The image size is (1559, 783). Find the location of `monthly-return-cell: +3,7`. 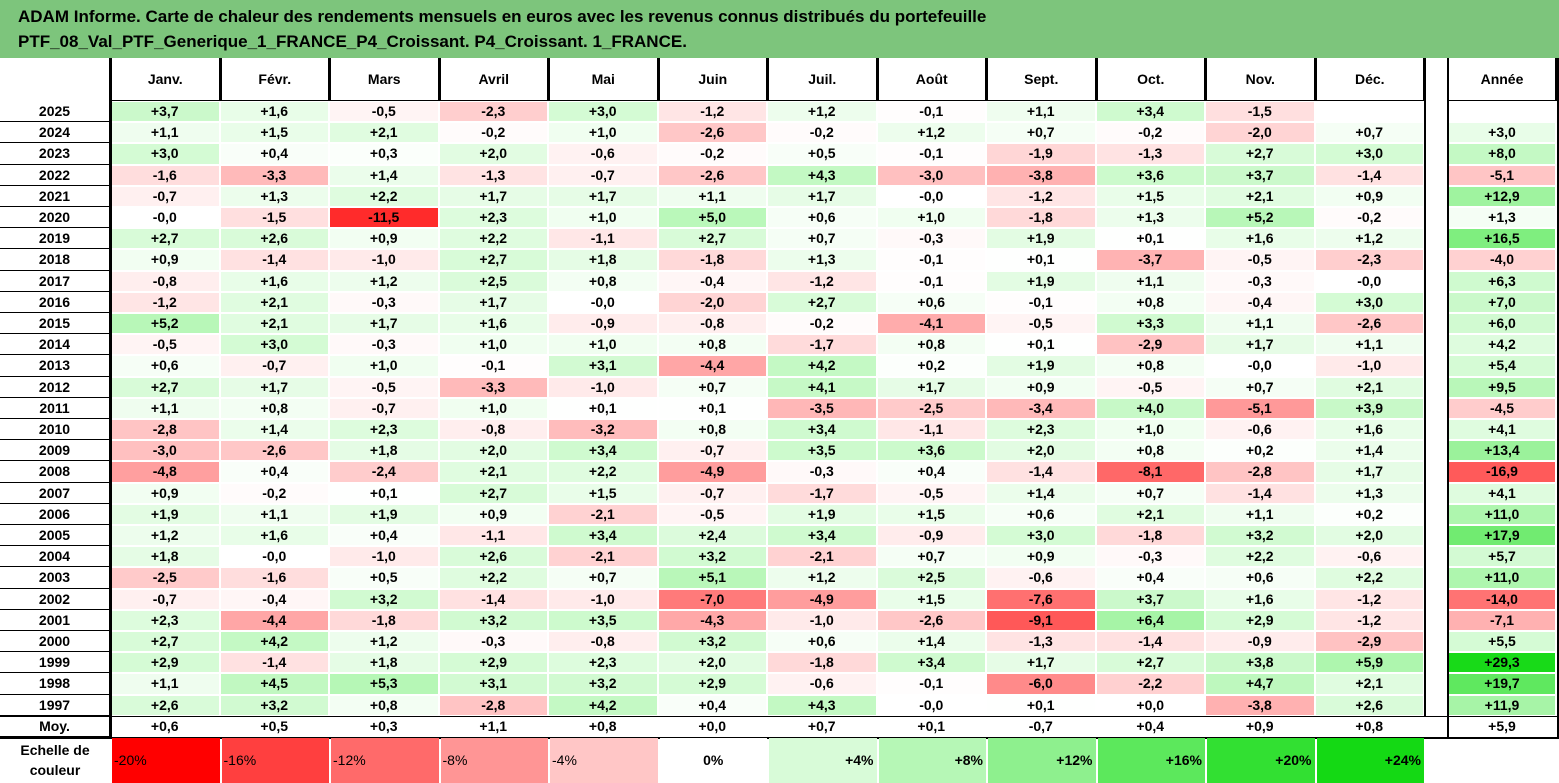

monthly-return-cell: +3,7 is located at coordinates (1150, 599).